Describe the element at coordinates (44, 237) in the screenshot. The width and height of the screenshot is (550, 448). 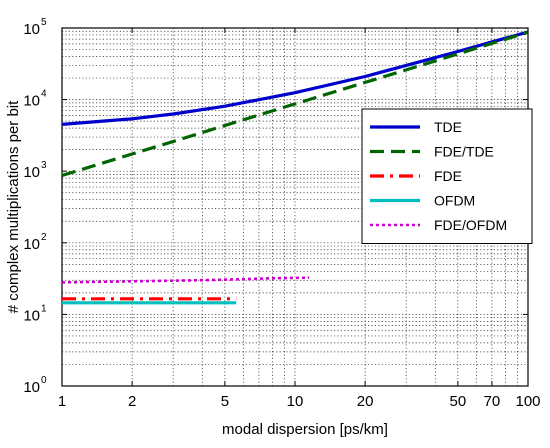
I see `y-tick-label-exponent: 2` at that location.